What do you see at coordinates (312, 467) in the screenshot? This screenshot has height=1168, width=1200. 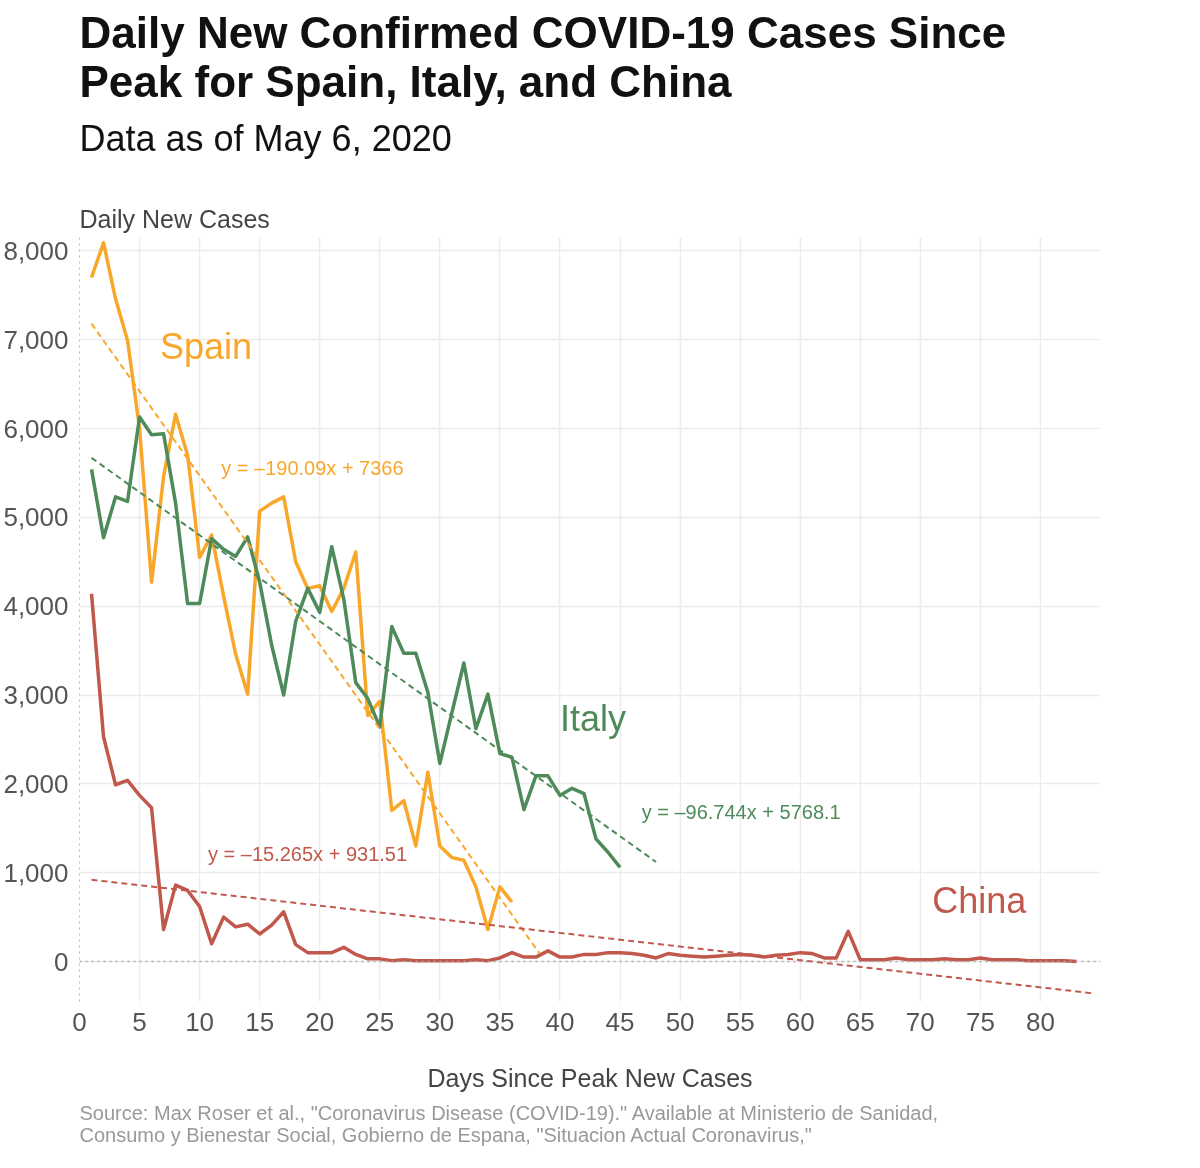 I see `annotation: y = –190.09x + 7366` at bounding box center [312, 467].